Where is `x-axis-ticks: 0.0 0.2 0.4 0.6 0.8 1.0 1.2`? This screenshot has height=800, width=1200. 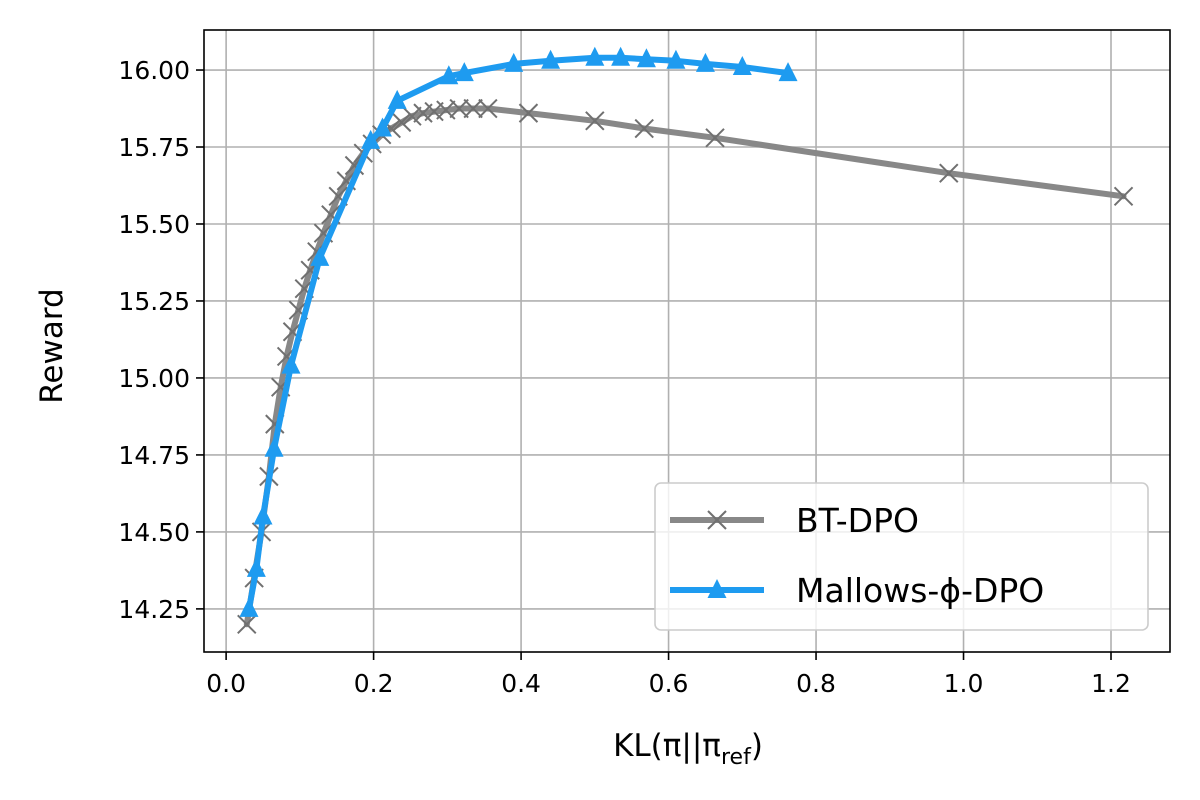
x-axis-ticks: 0.0 0.2 0.4 0.6 0.8 1.0 1.2 is located at coordinates (668, 675).